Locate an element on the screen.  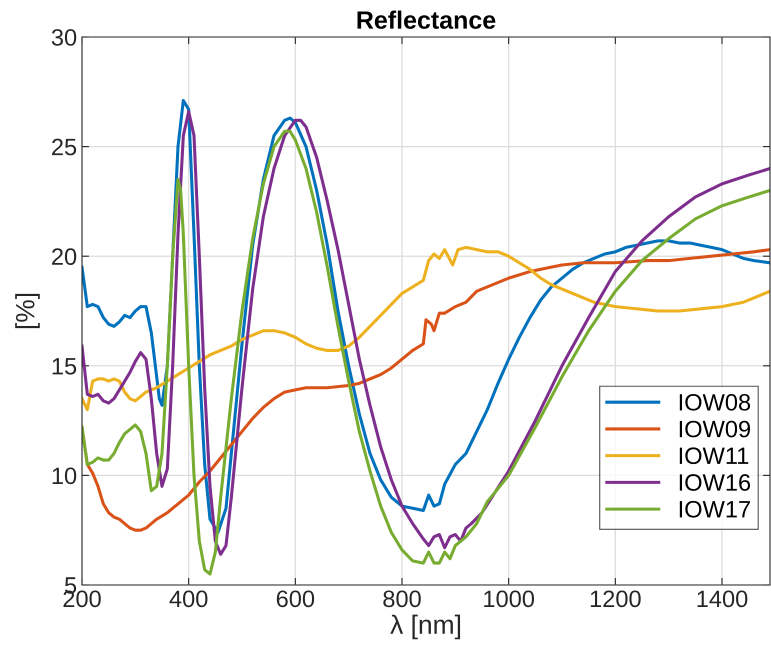
y-axis-title: [%] is located at coordinates (27, 311).